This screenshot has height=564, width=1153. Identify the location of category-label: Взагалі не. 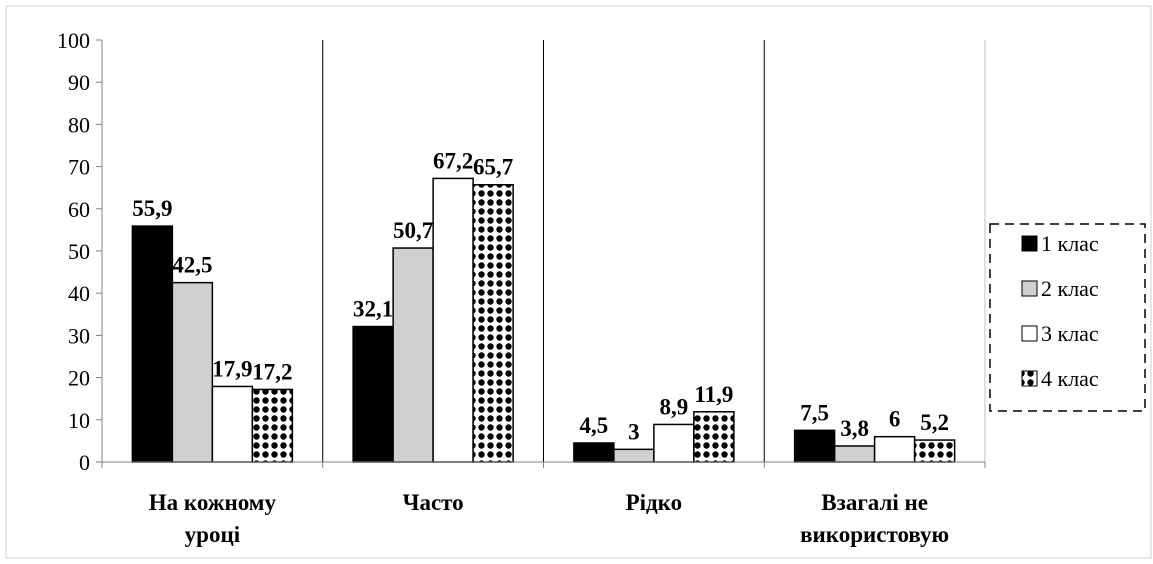
(874, 502).